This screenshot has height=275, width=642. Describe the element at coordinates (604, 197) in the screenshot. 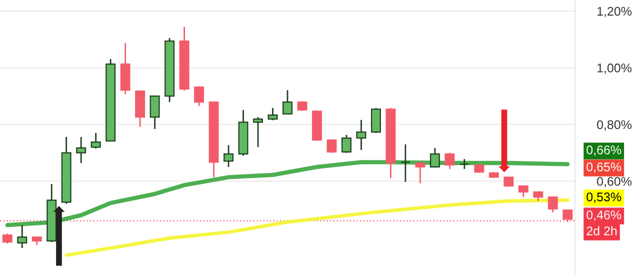

I see `text: 0,53%` at that location.